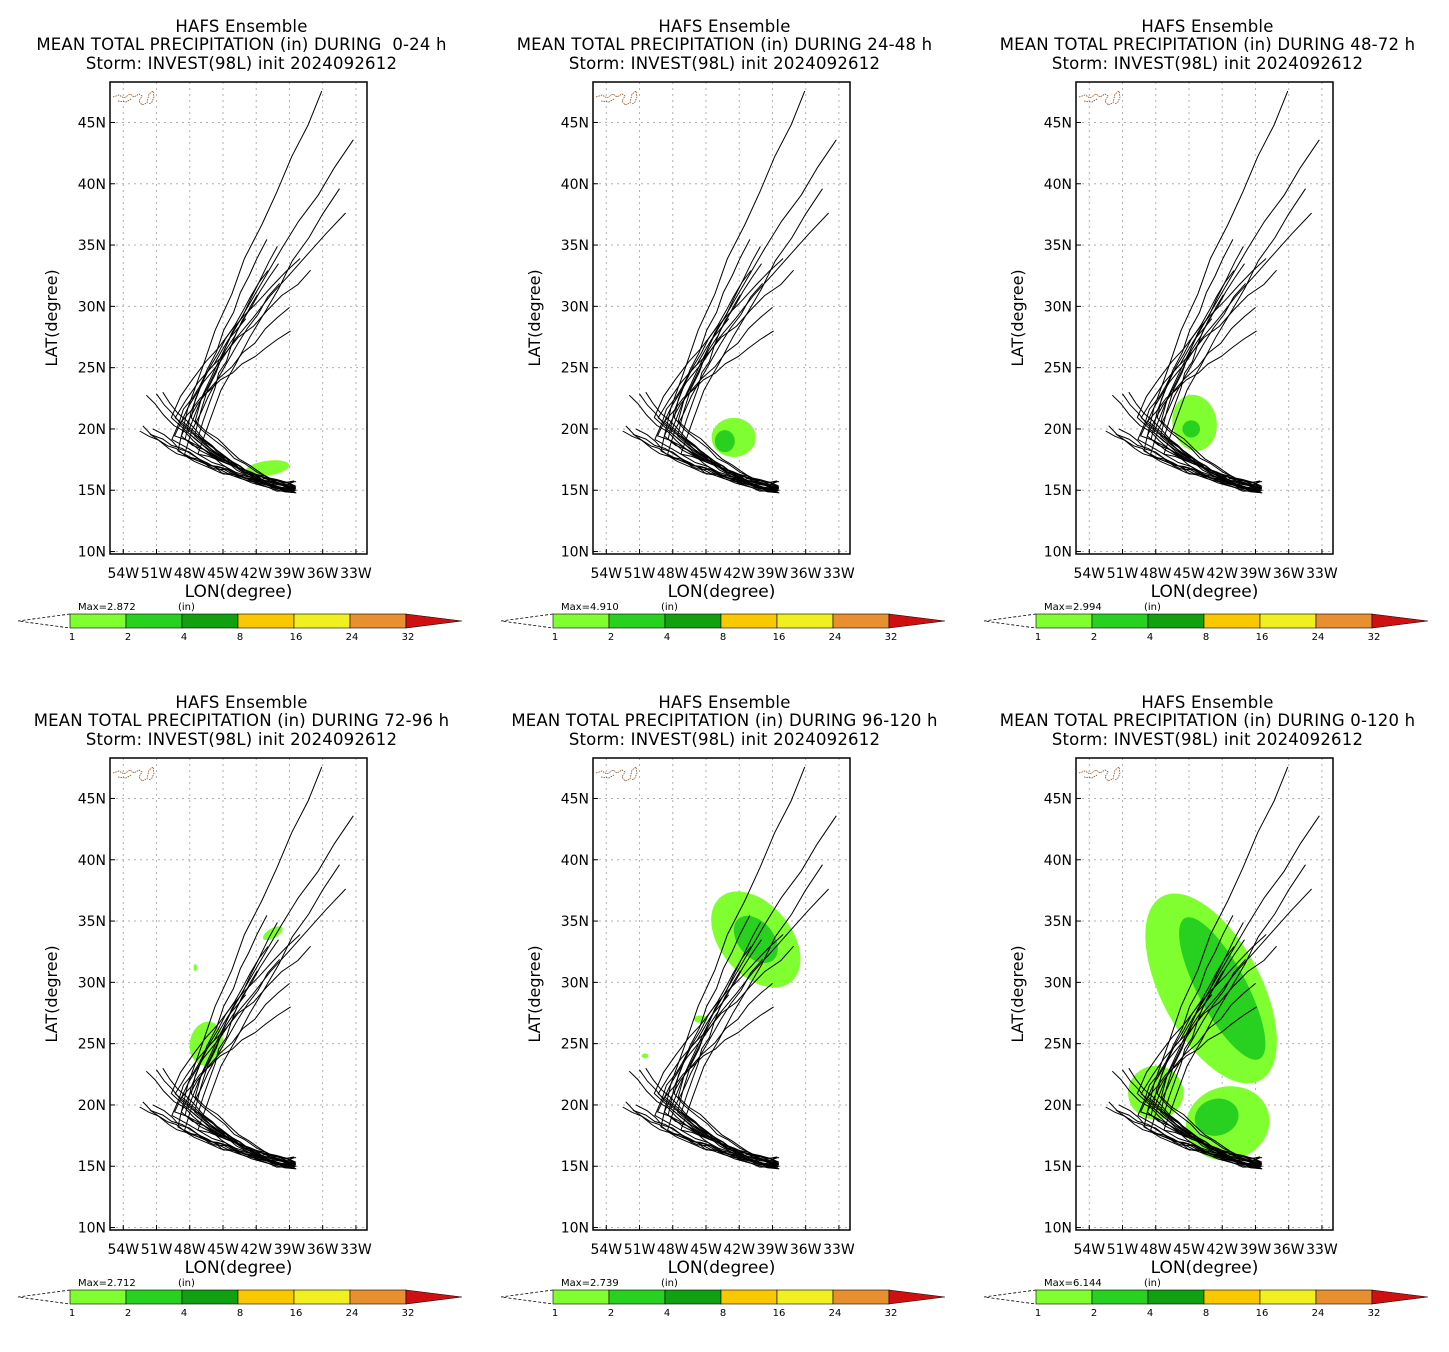 The image size is (1449, 1352). Describe the element at coordinates (1073, 1283) in the screenshot. I see `max-value: Max=6.144` at that location.